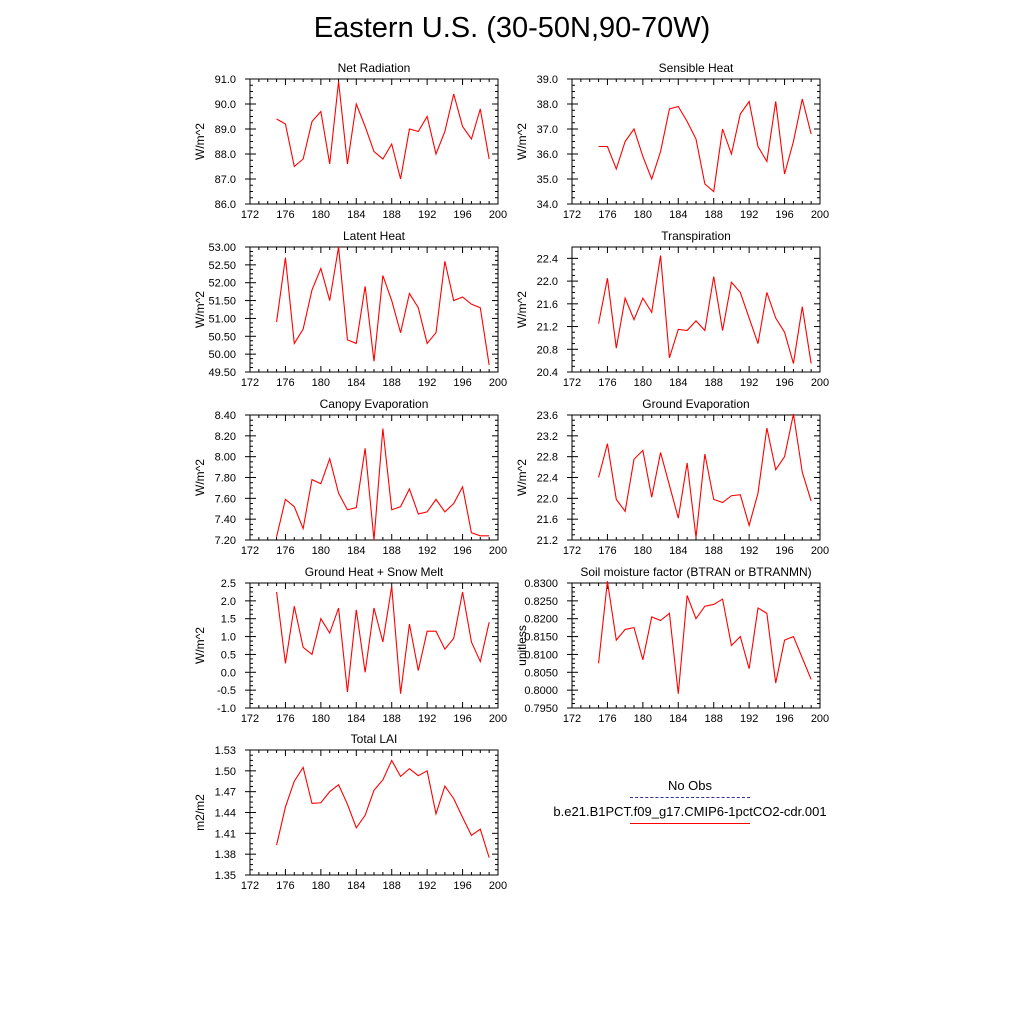 The image size is (1024, 1024). What do you see at coordinates (705, 145) in the screenshot?
I see `chart-sensible-heat-series-line` at bounding box center [705, 145].